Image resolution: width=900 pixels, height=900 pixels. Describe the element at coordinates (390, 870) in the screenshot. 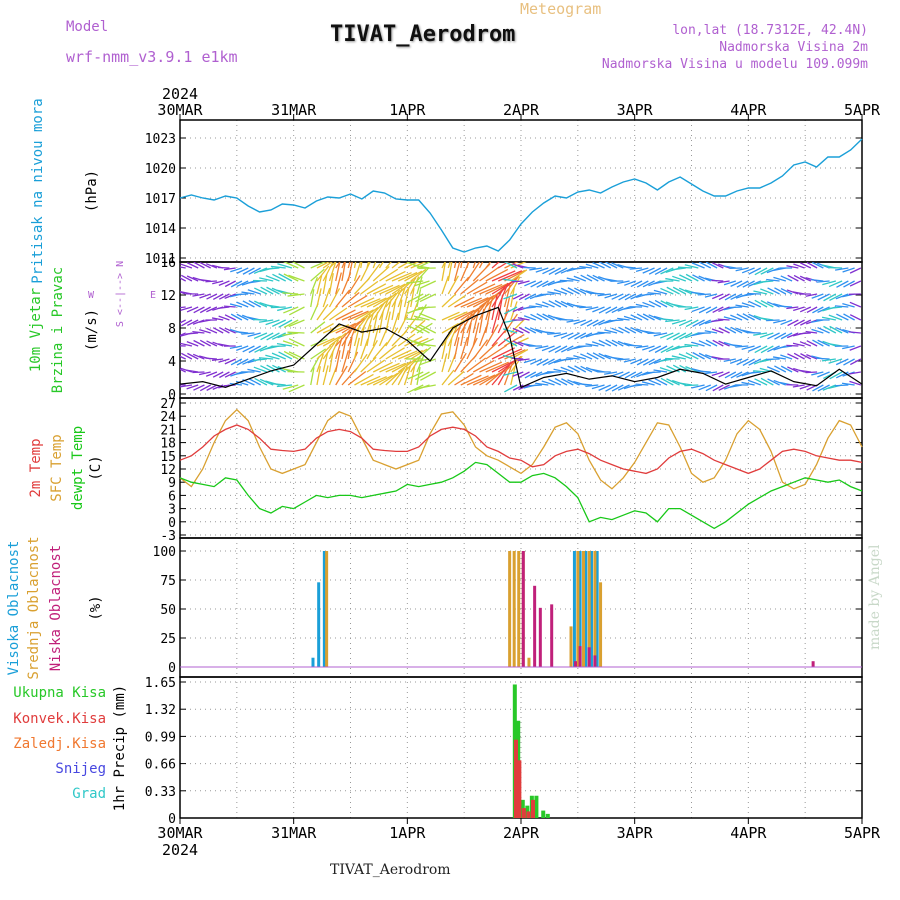

I see `footer-station: TIVAT_Aerodrom` at that location.